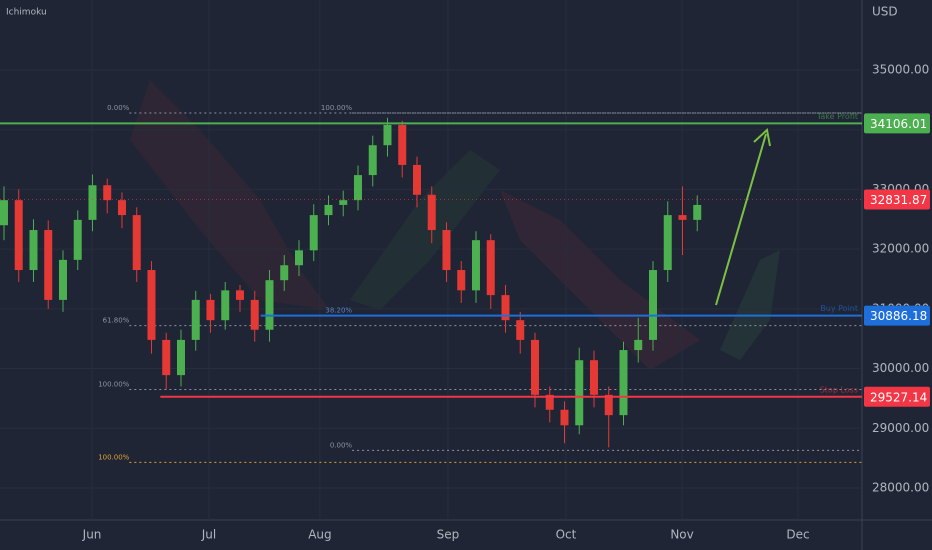  I want to click on level-name: Buy Point, so click(839, 308).